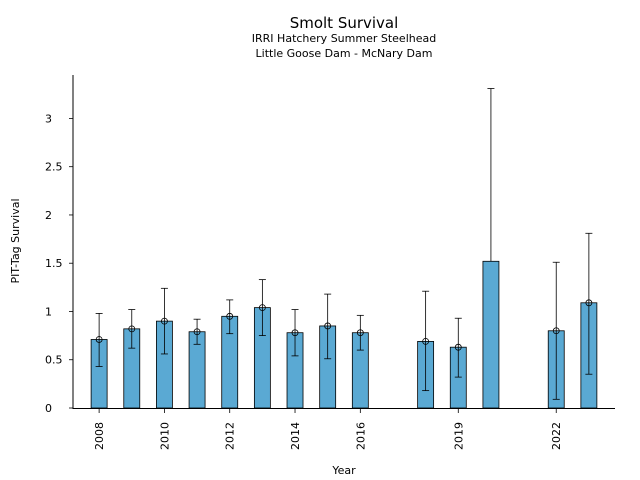 The image size is (640, 480). I want to click on x-tick-label: 2016, so click(360, 436).